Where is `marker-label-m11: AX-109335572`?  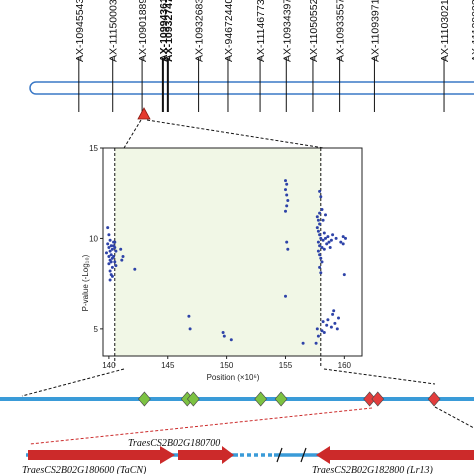 marker-label-m11: AX-109335572 is located at coordinates (341, 31).